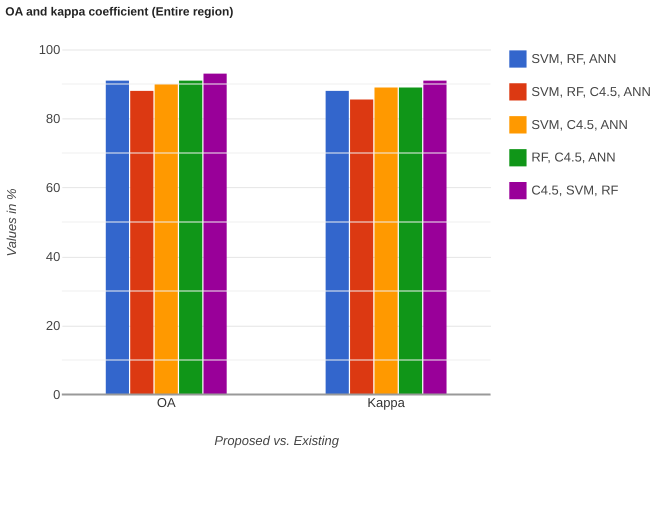  I want to click on legend-label: SVM, RF, ANN, so click(573, 58).